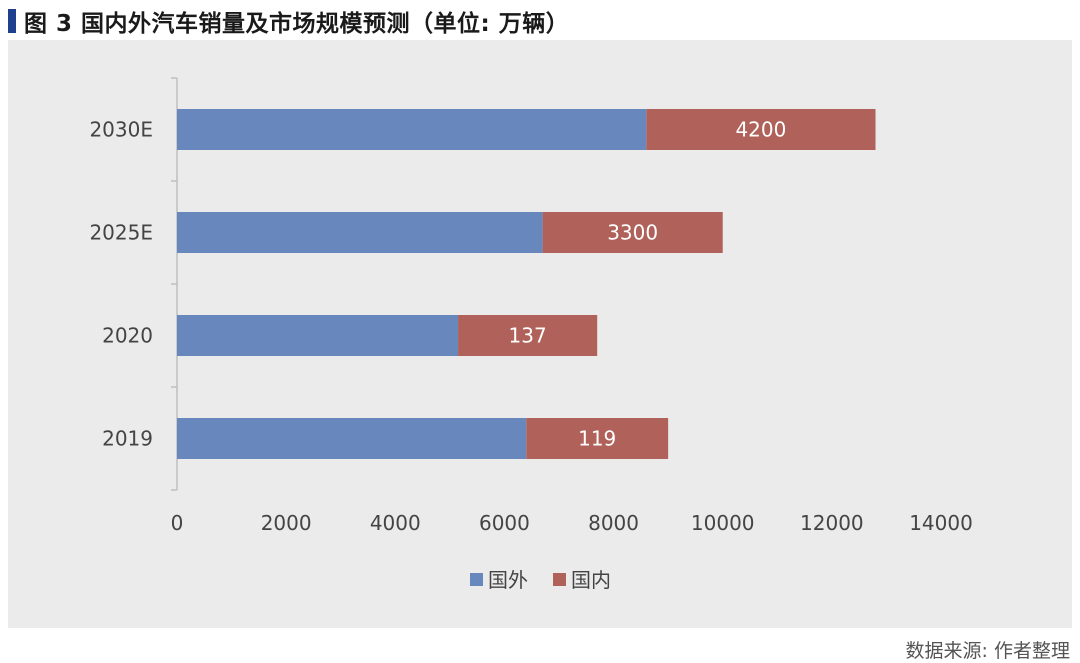 The height and width of the screenshot is (663, 1080). I want to click on figure-header: 图 3 国内外汽车销量及市场规模预测（单位: 万辆）, so click(289, 21).